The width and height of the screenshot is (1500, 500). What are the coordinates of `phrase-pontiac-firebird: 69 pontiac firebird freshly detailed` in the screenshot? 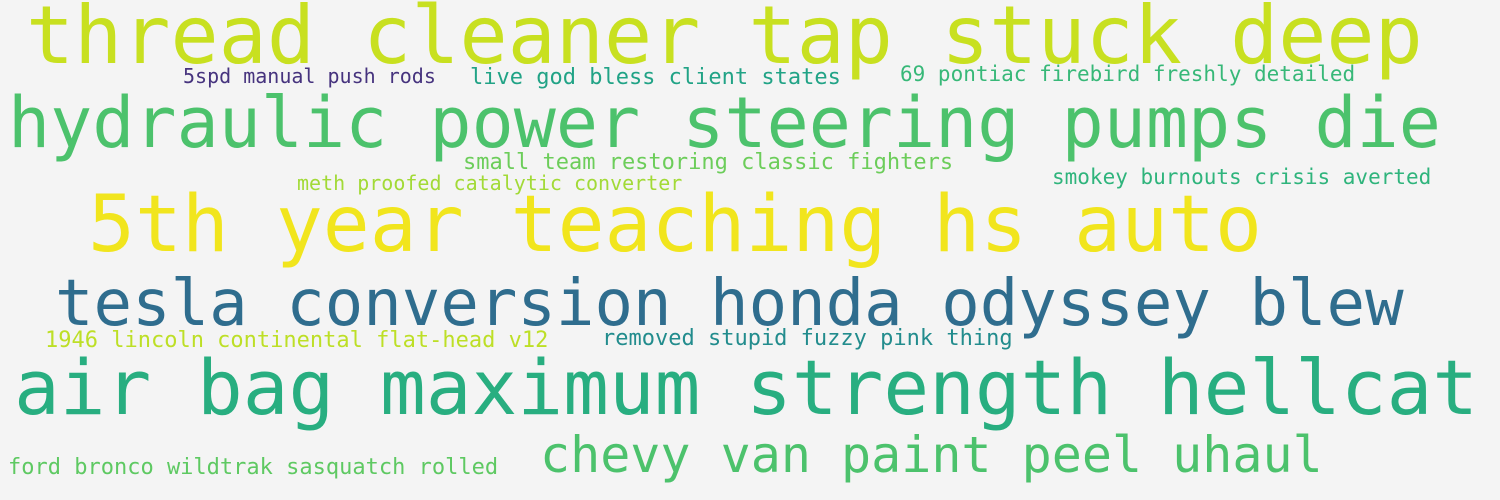 It's located at (1128, 74).